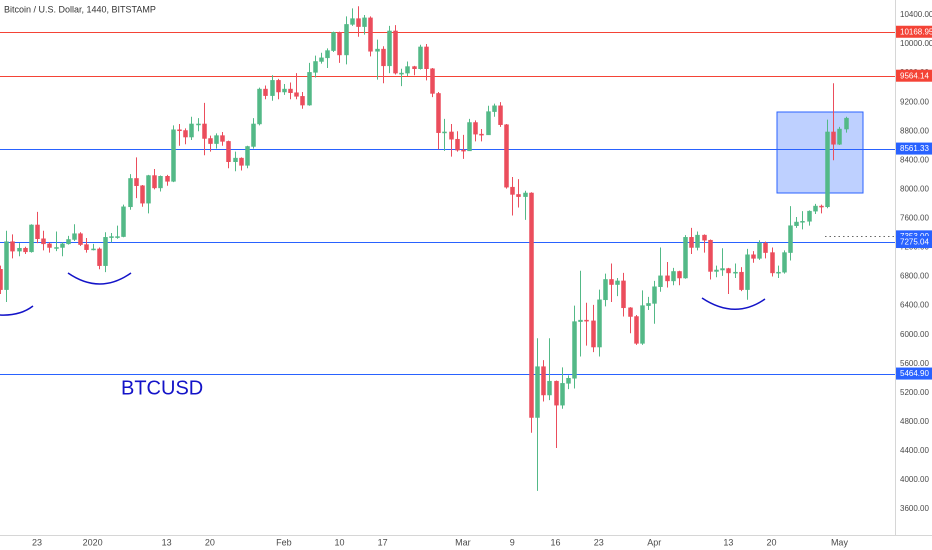 This screenshot has height=550, width=932. Describe the element at coordinates (210, 542) in the screenshot. I see `x-tick-label: 20` at that location.